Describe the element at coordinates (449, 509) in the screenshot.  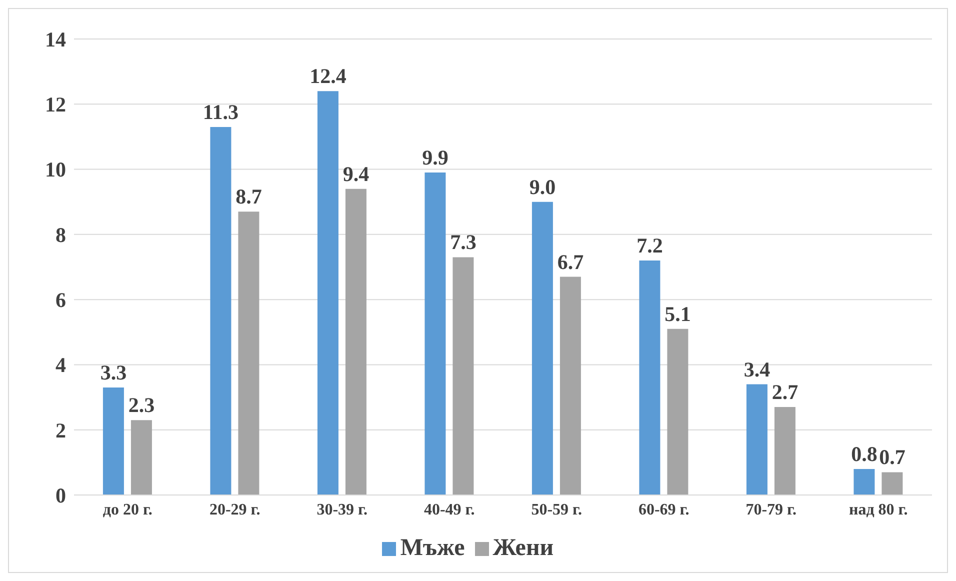
I see `x-tick-label: 40-49 г.` at that location.